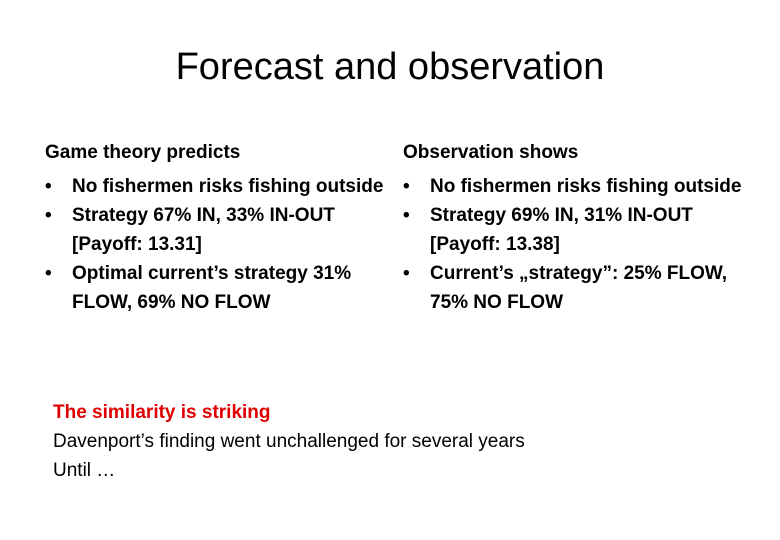 Image resolution: width=780 pixels, height=540 pixels. What do you see at coordinates (586, 186) in the screenshot?
I see `right-bullet-text: No fishermen risks fishing outside` at bounding box center [586, 186].